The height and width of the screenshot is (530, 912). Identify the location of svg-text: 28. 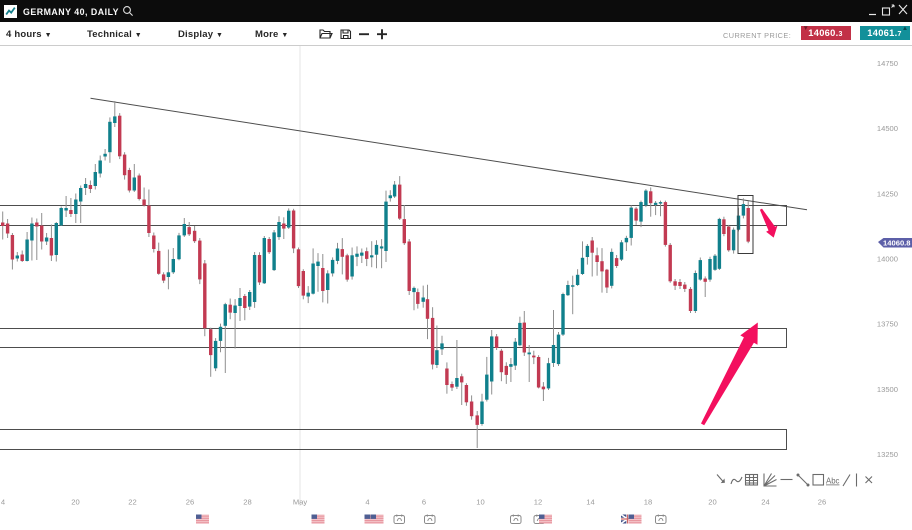
(247, 502).